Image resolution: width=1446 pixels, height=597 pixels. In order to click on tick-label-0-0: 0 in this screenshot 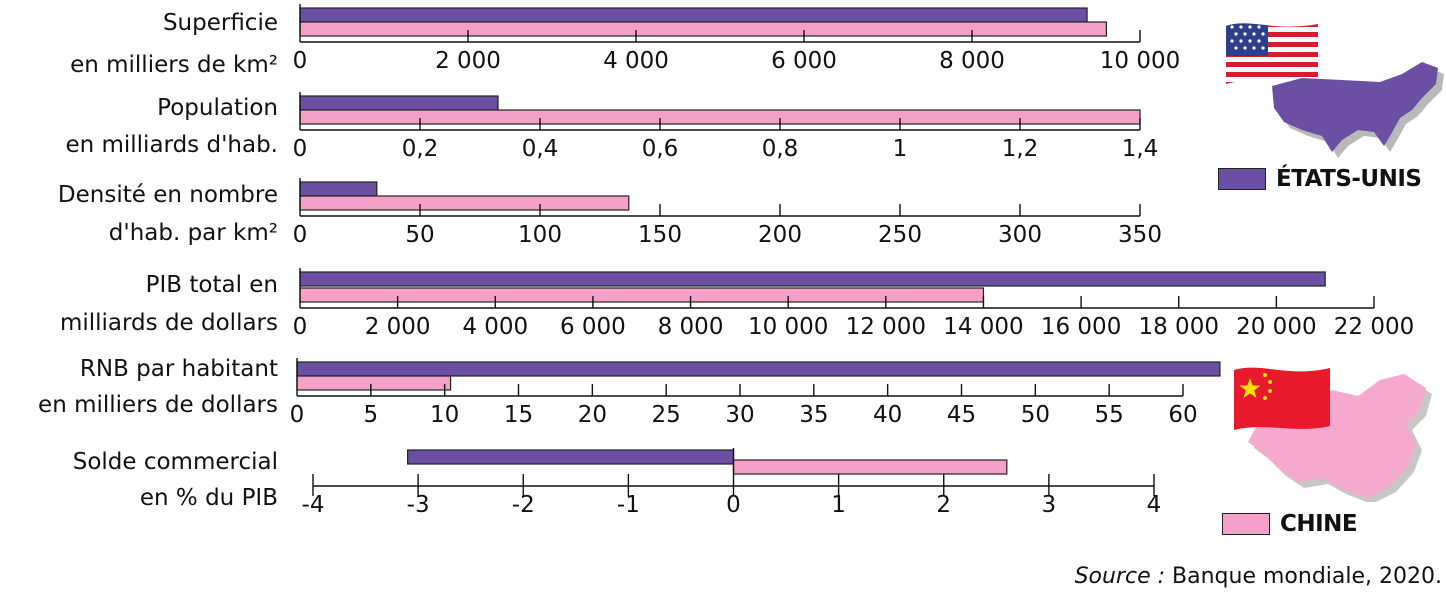, I will do `click(300, 61)`.